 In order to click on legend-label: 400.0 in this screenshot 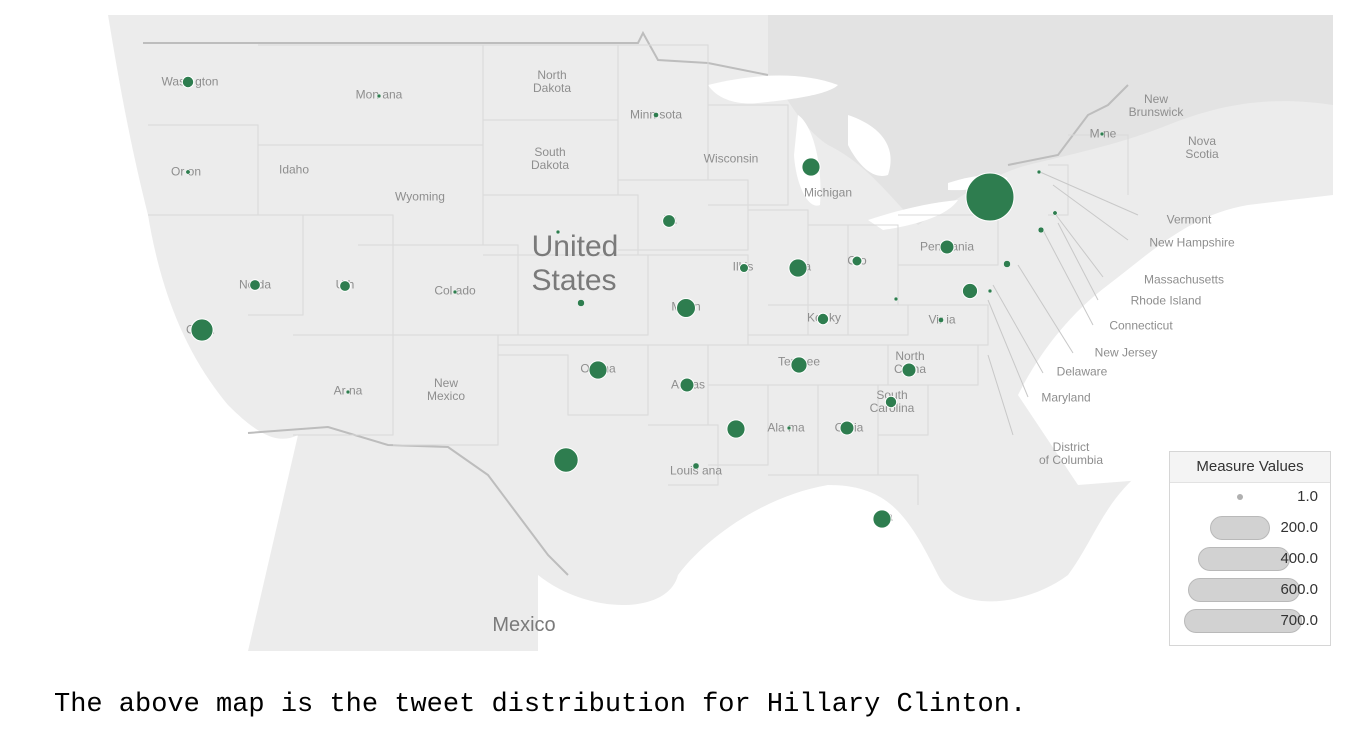, I will do `click(1299, 558)`.